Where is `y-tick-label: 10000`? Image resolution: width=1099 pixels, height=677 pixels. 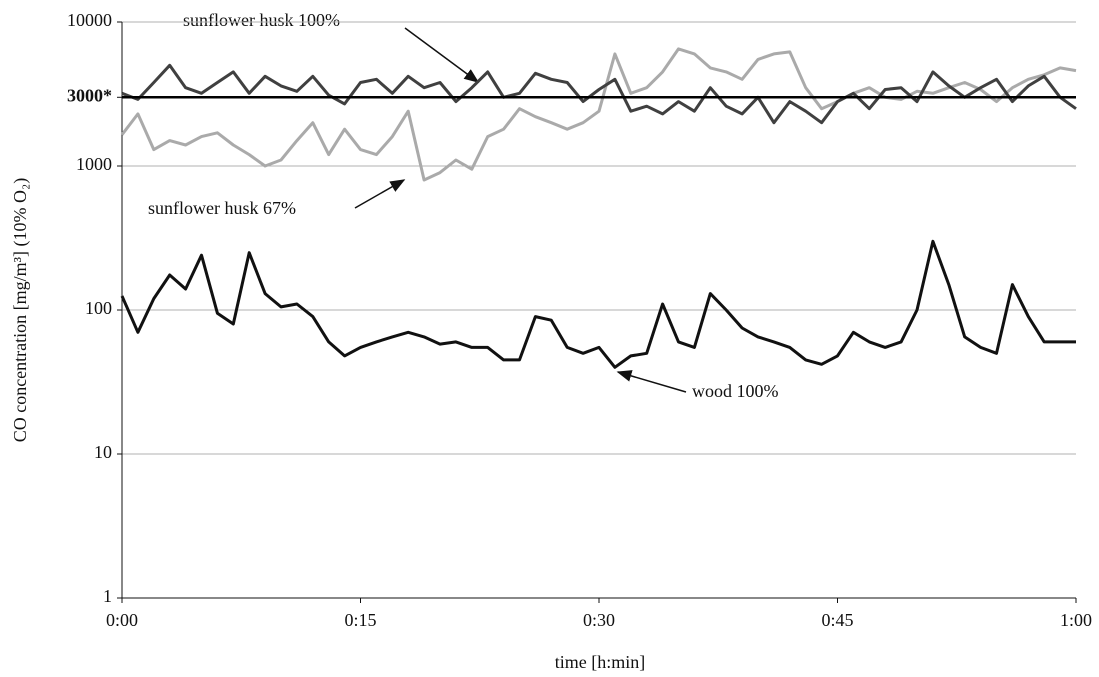
y-tick-label: 10000 is located at coordinates (89, 20).